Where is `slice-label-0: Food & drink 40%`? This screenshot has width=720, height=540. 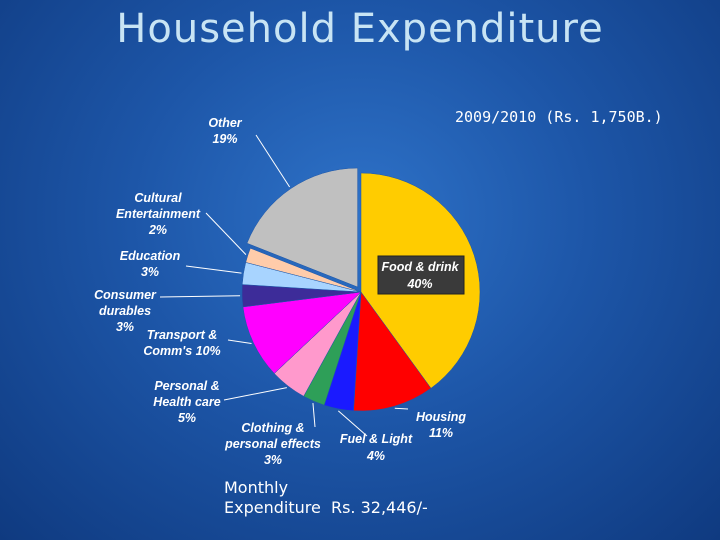
slice-label-0: Food & drink 40% is located at coordinates (420, 275).